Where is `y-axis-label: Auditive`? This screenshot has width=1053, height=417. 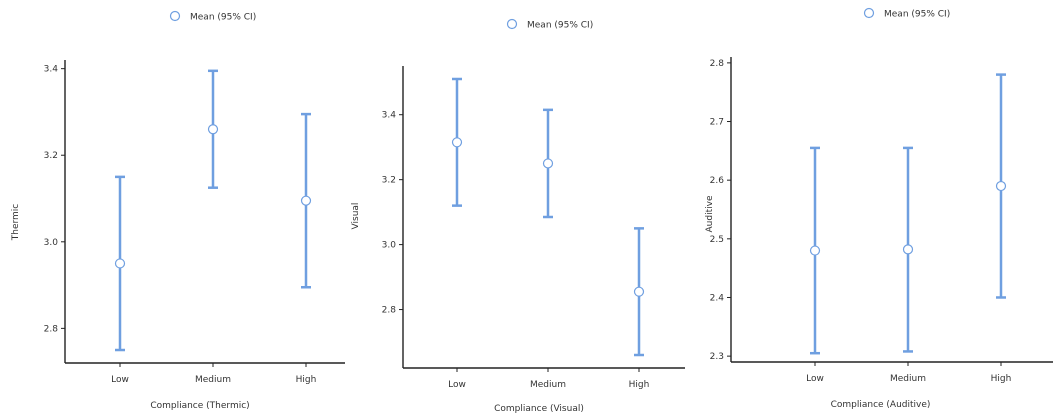
y-axis-label: Auditive is located at coordinates (710, 213).